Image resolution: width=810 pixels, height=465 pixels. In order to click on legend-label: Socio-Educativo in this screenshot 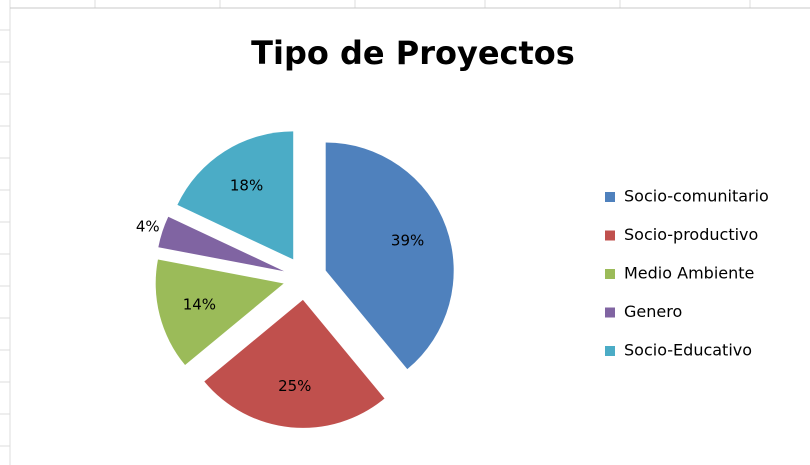, I will do `click(688, 350)`.